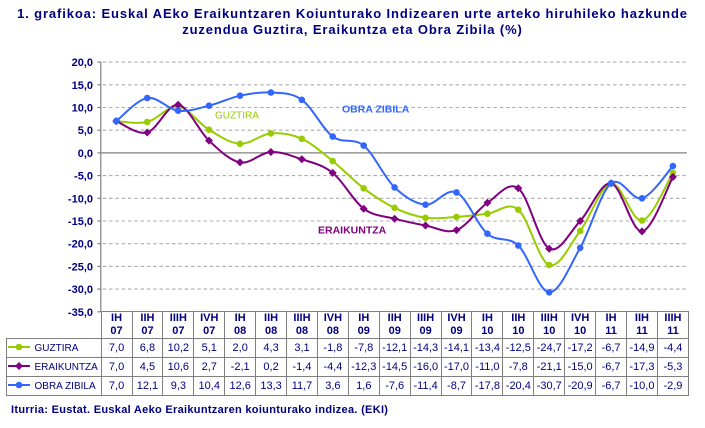 The height and width of the screenshot is (428, 705). Describe the element at coordinates (80, 290) in the screenshot. I see `svg-text: -30,0` at that location.